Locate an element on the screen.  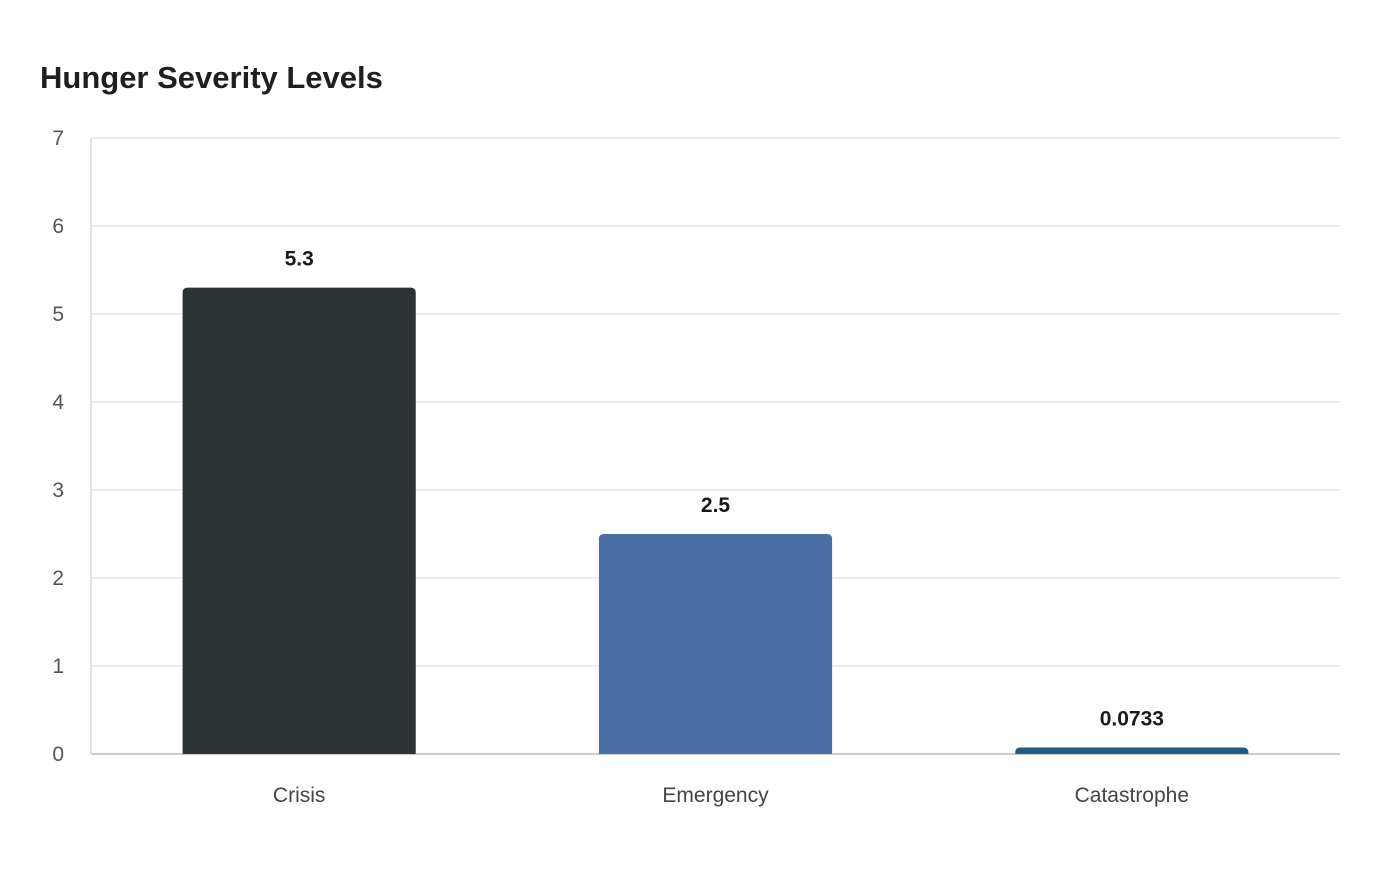
chart-title: Hunger Severity Levels is located at coordinates (211, 77).